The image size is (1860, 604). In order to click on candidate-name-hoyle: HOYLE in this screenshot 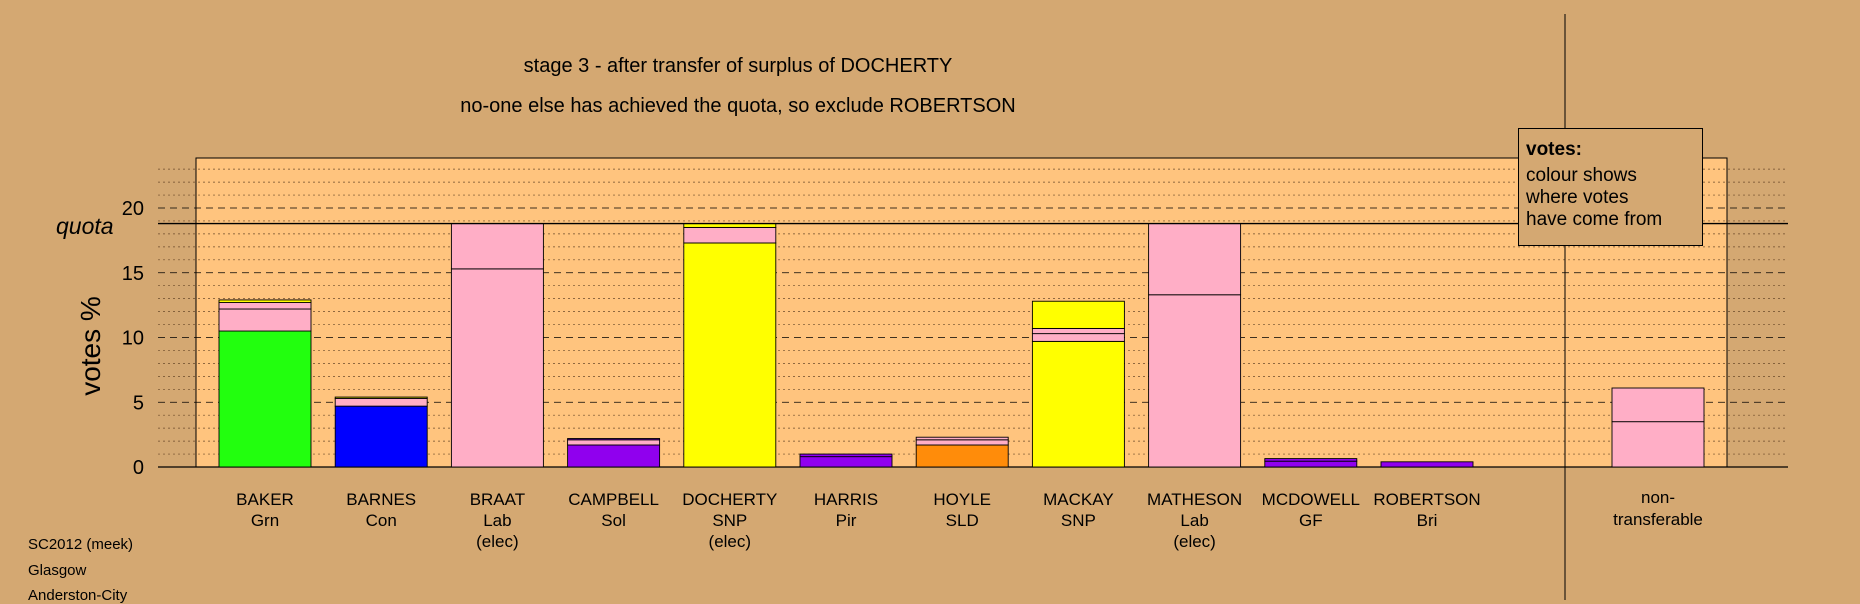, I will do `click(962, 499)`.